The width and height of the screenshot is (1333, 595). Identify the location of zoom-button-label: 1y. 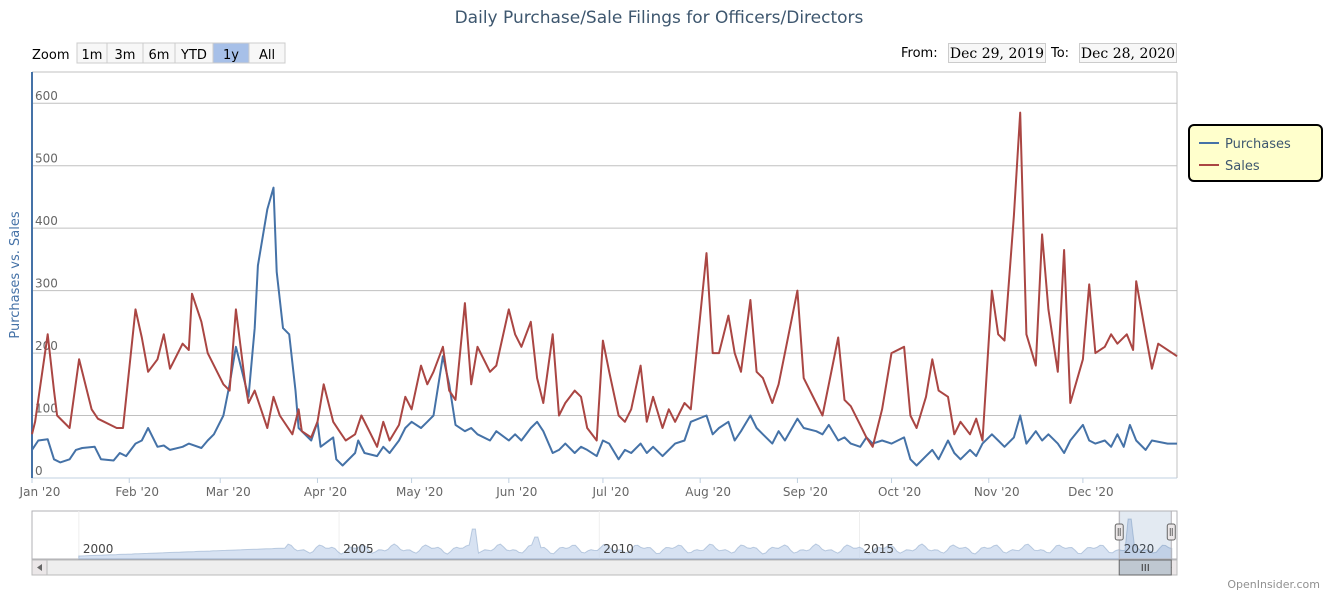
(231, 55).